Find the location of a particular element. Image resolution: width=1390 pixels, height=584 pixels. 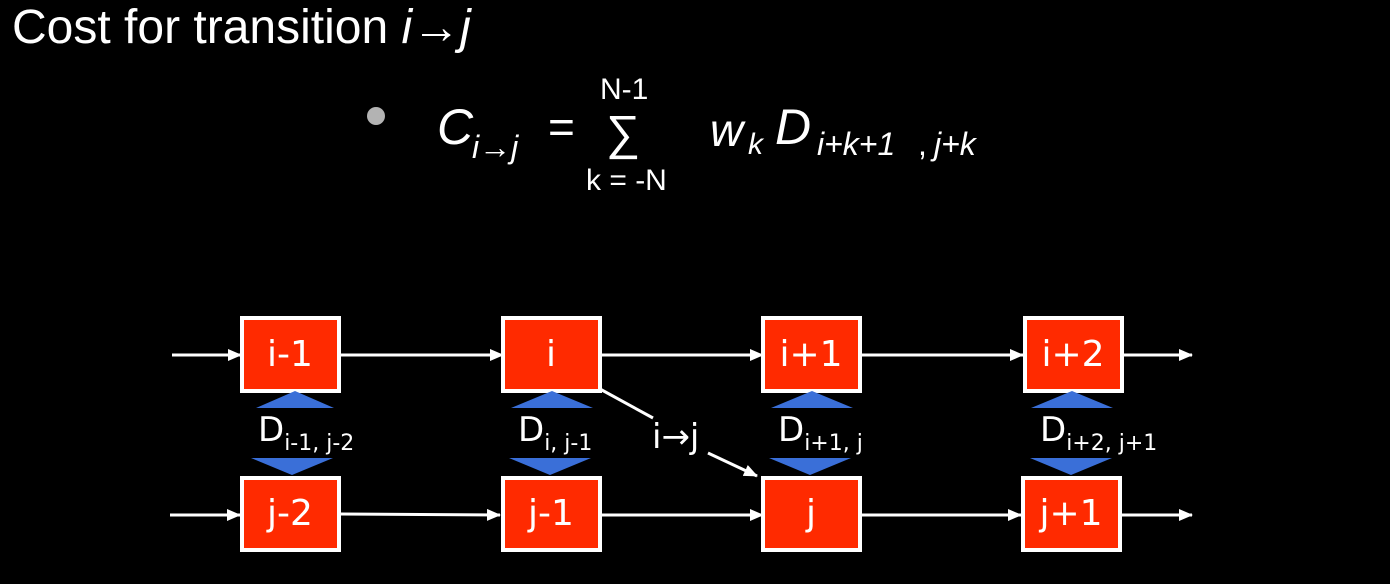

sum-upper-limit: N-1 is located at coordinates (624, 89).